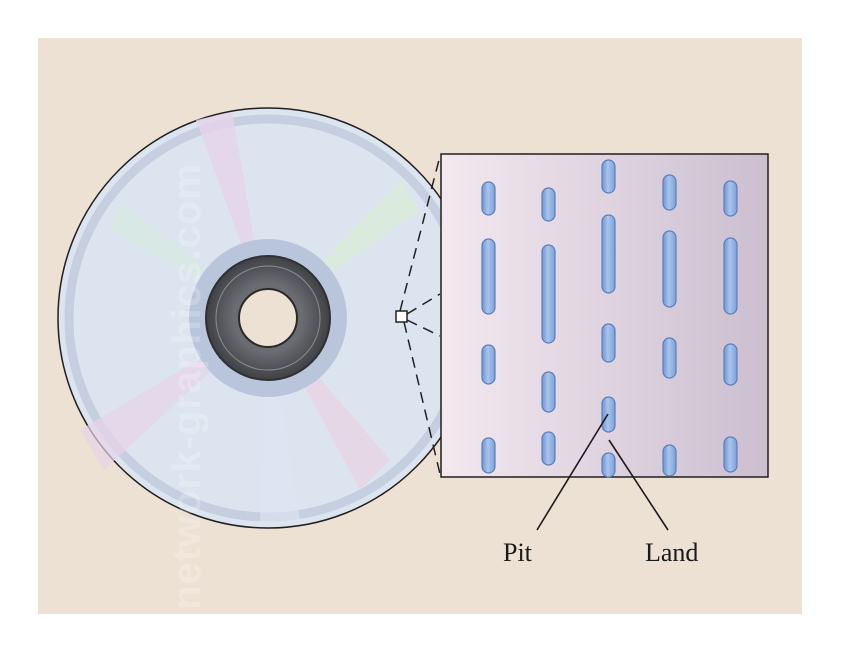 The width and height of the screenshot is (858, 662). What do you see at coordinates (638, 485) in the screenshot?
I see `land-leader-line` at bounding box center [638, 485].